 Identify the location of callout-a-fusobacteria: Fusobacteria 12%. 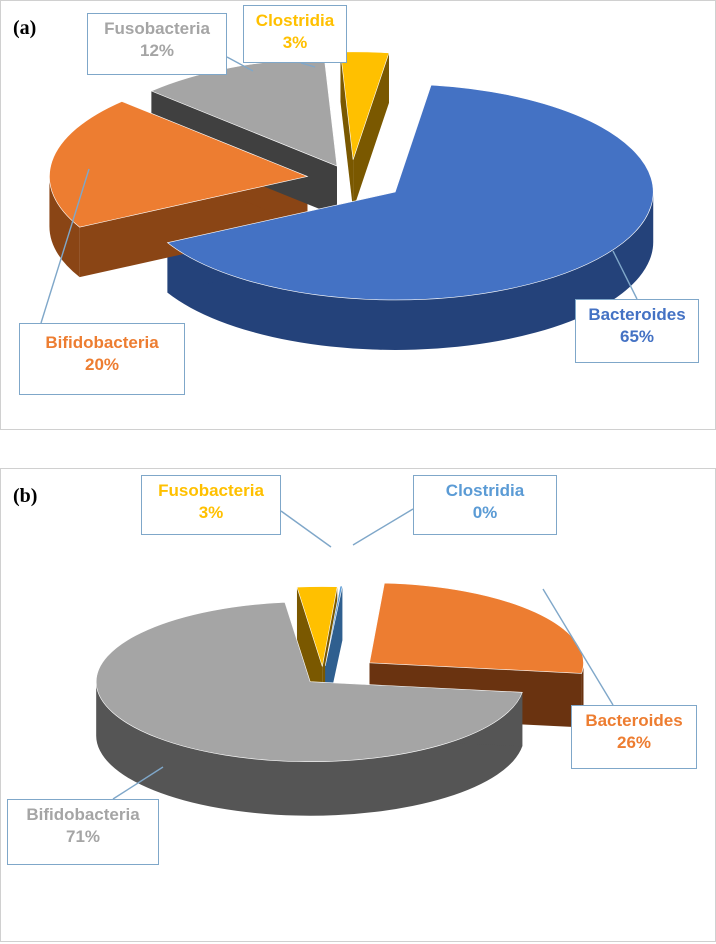
(157, 44).